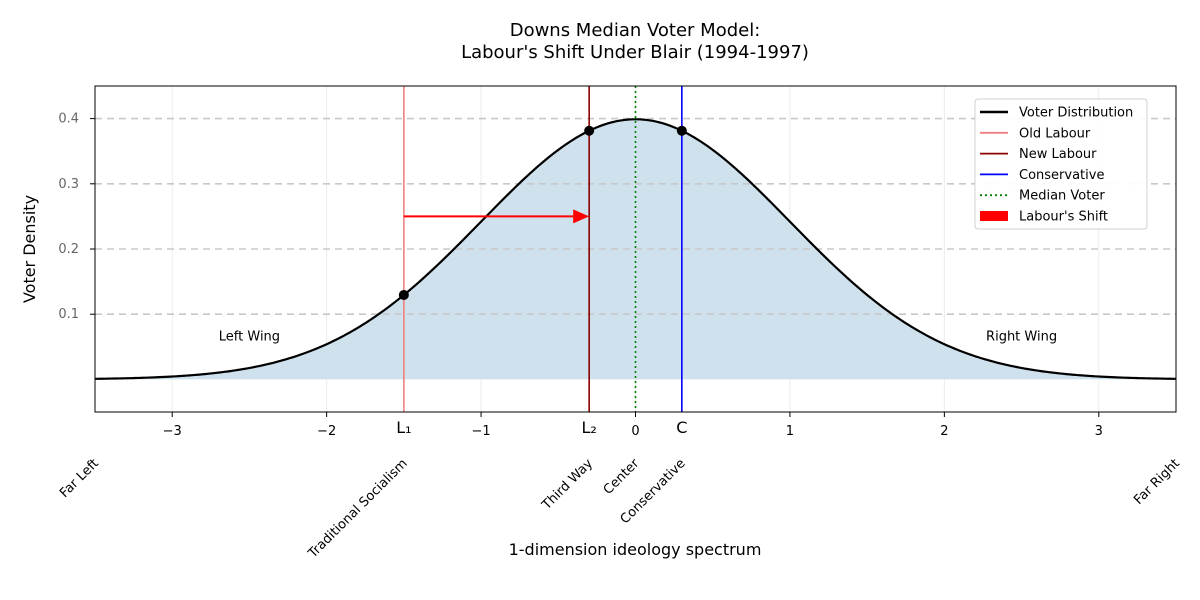 This screenshot has width=1200, height=600. I want to click on position-tick-label-c: C, so click(681, 427).